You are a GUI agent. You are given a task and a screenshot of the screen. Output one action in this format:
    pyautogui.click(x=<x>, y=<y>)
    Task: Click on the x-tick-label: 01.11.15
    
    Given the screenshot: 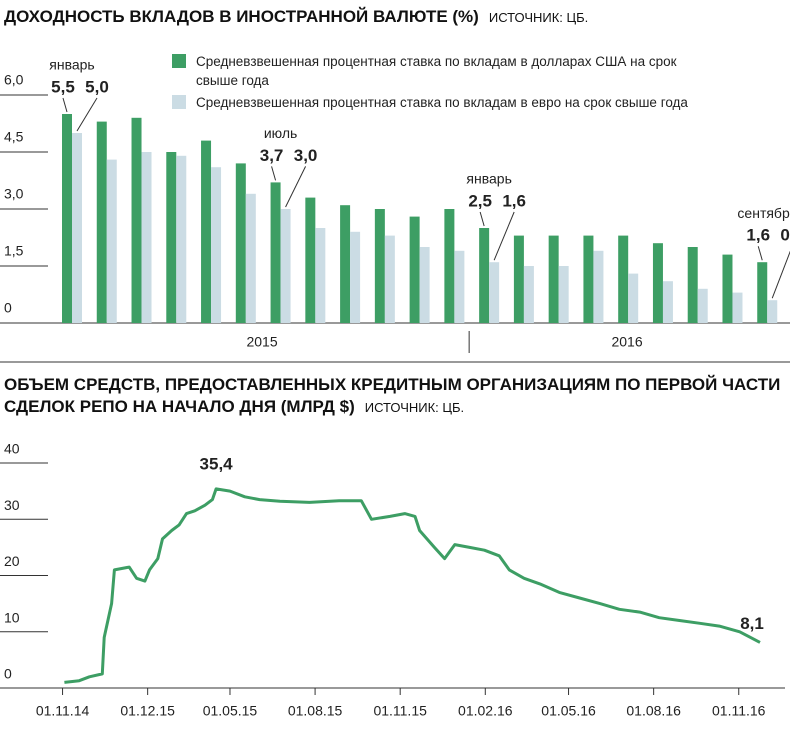 What is the action you would take?
    pyautogui.click(x=400, y=711)
    